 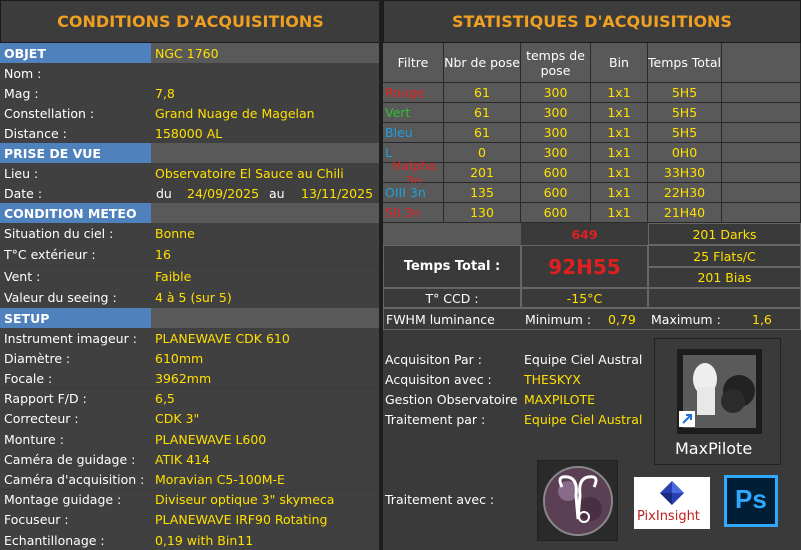 I want to click on obj-row-value: Grand Nuage de Magelan, so click(x=266, y=113).